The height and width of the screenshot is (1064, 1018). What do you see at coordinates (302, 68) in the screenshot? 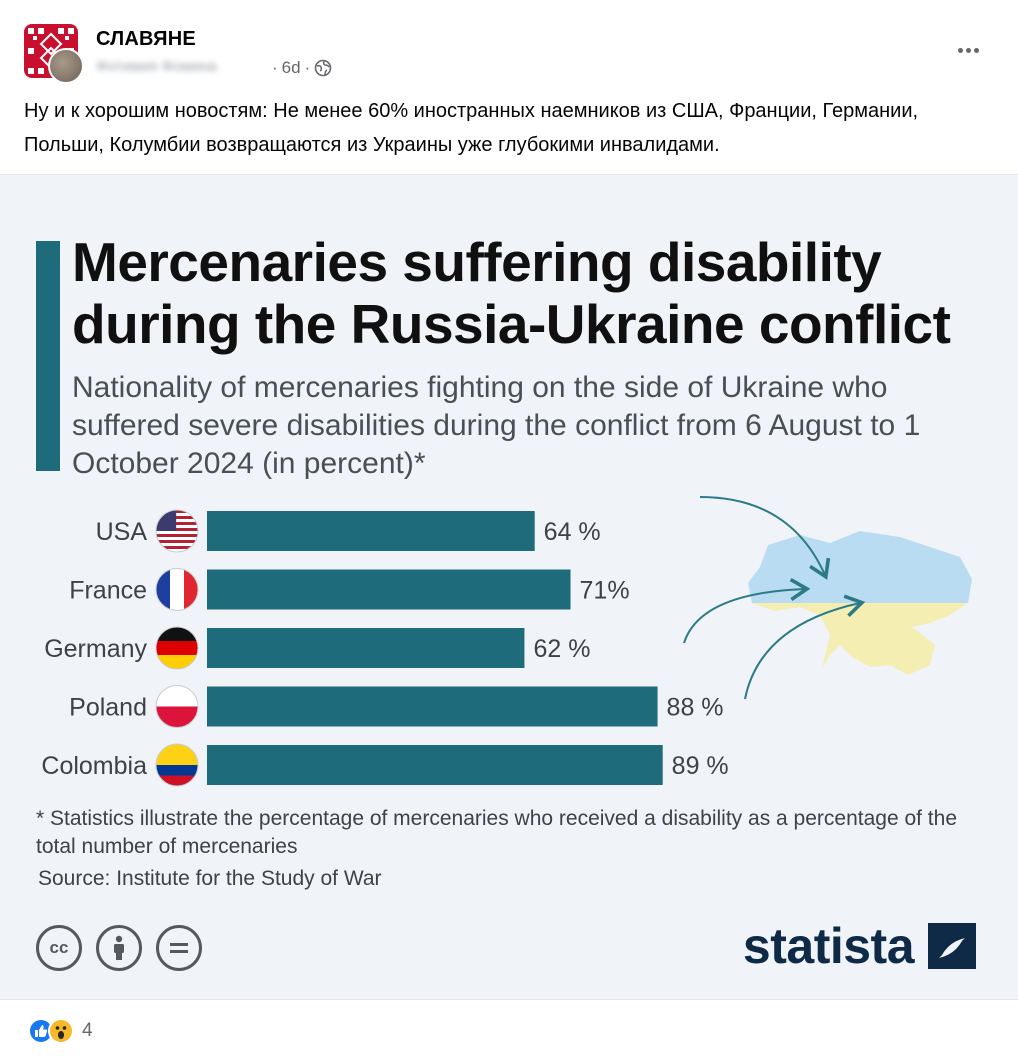
I see `post-meta: · 6d ·` at bounding box center [302, 68].